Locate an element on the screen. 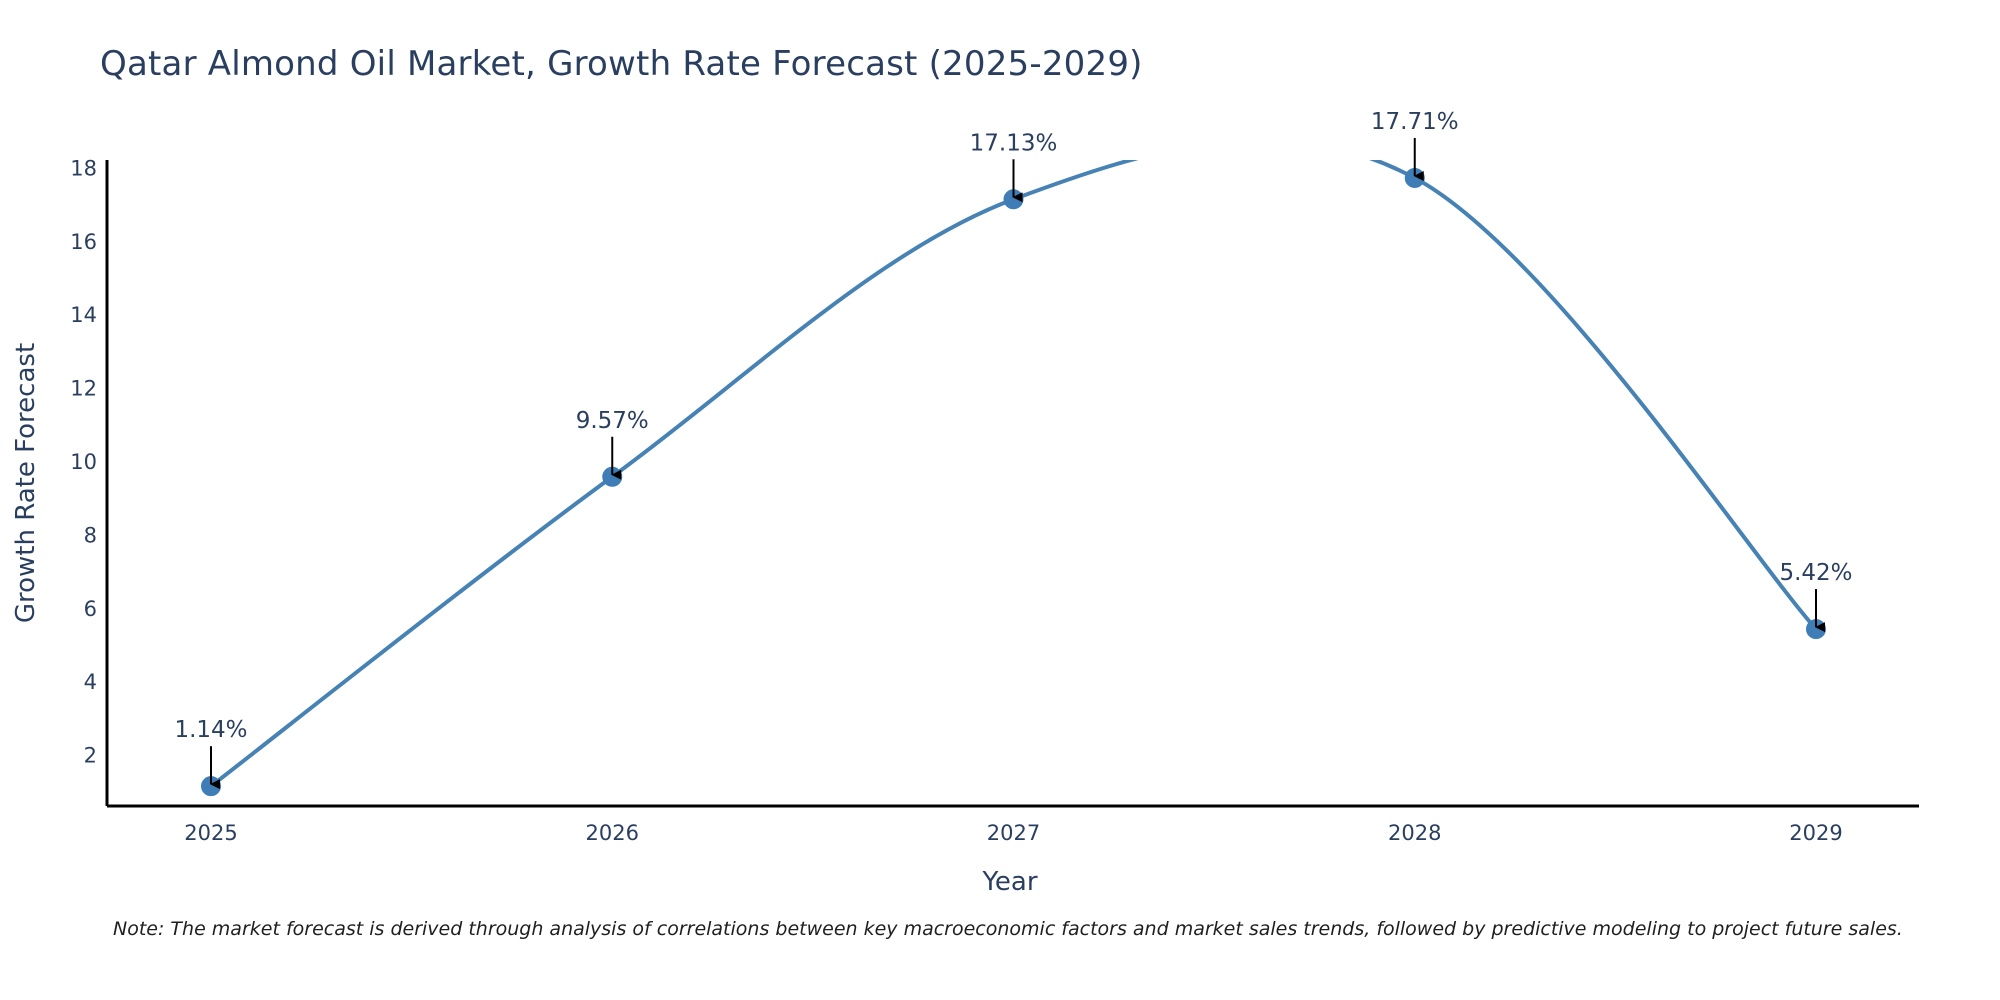 The image size is (2000, 1000). x-tick-label: 2025 is located at coordinates (210, 833).